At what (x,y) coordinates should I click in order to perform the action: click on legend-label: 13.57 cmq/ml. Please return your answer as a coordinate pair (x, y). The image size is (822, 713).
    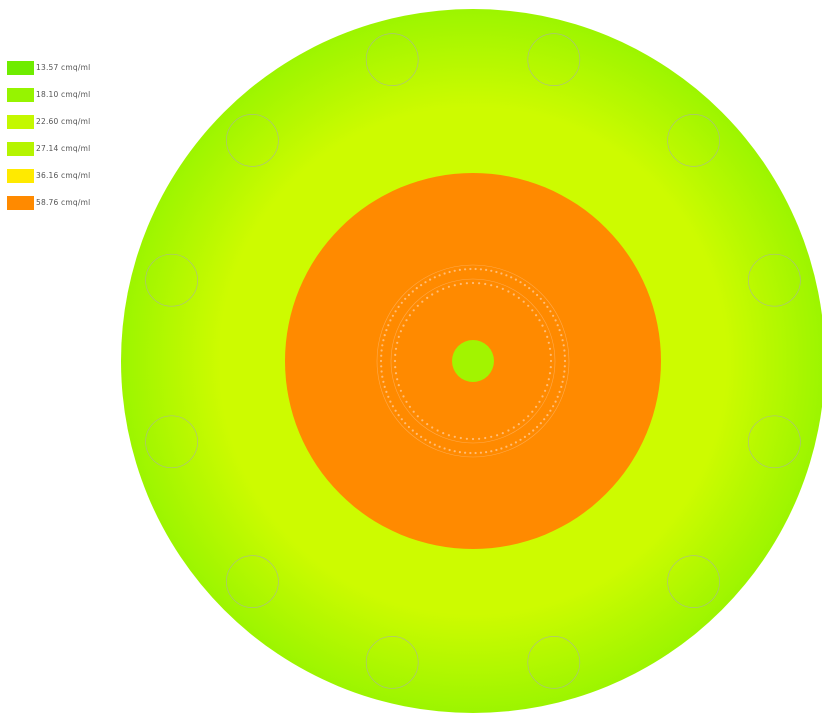
    Looking at the image, I should click on (63, 67).